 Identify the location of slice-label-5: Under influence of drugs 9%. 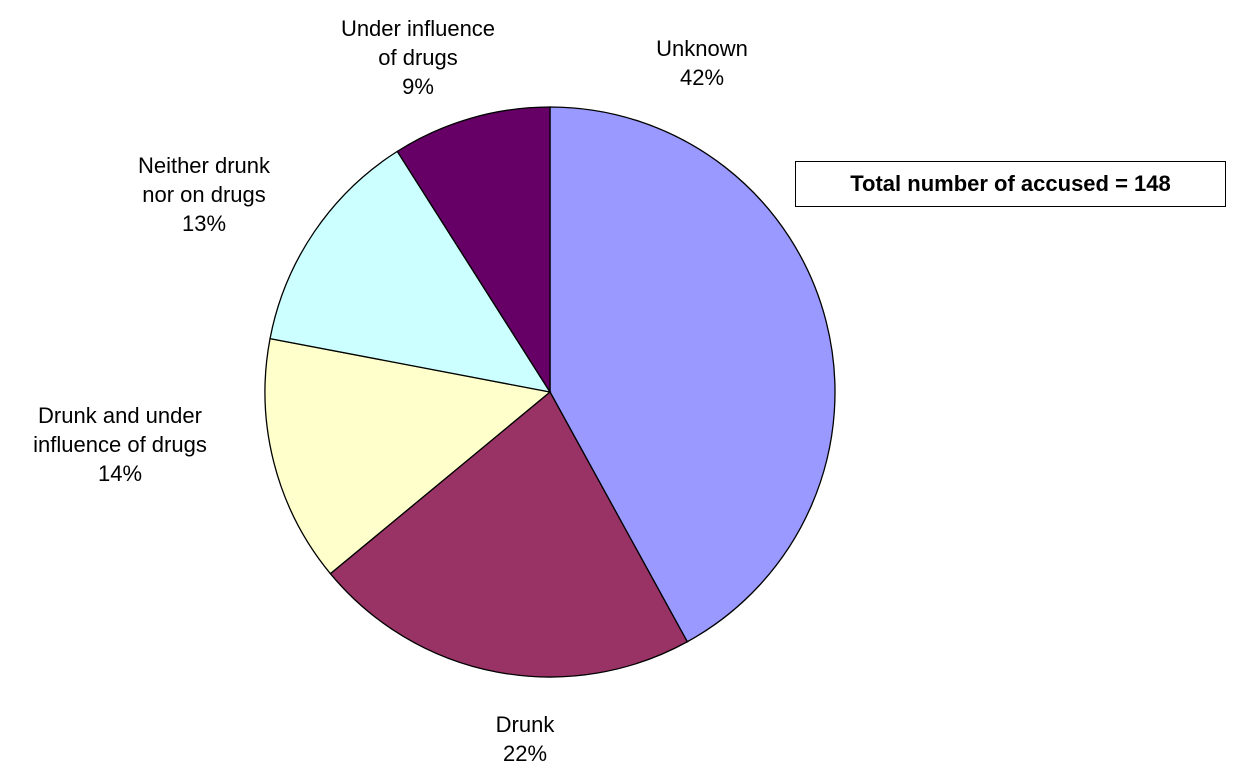
(418, 57).